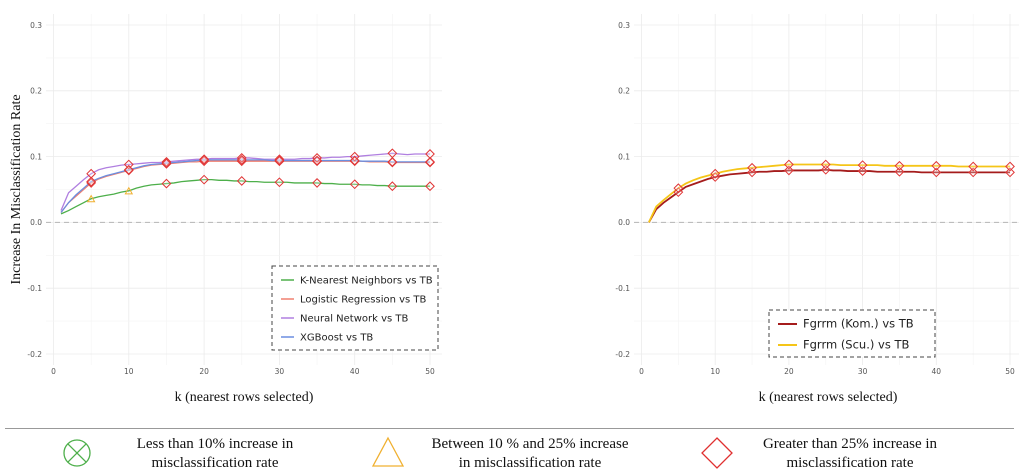  I want to click on legend-label: K-Nearest Neighbors vs TB, so click(366, 281).